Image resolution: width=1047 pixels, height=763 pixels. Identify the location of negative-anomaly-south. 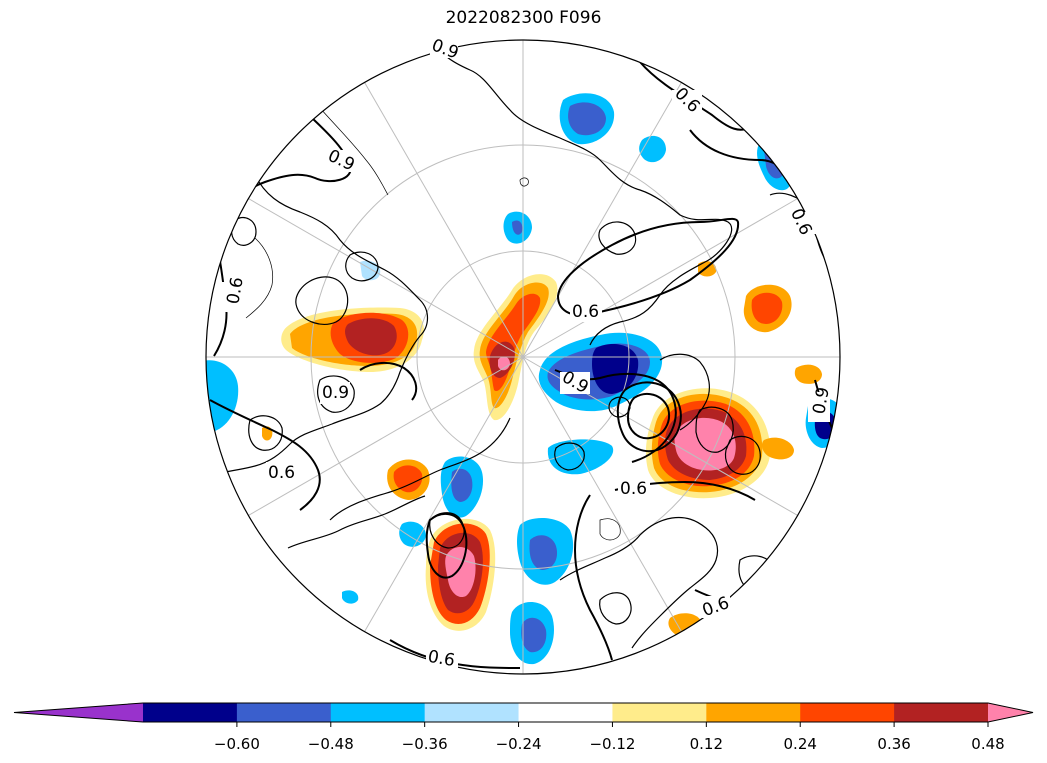
(532, 633).